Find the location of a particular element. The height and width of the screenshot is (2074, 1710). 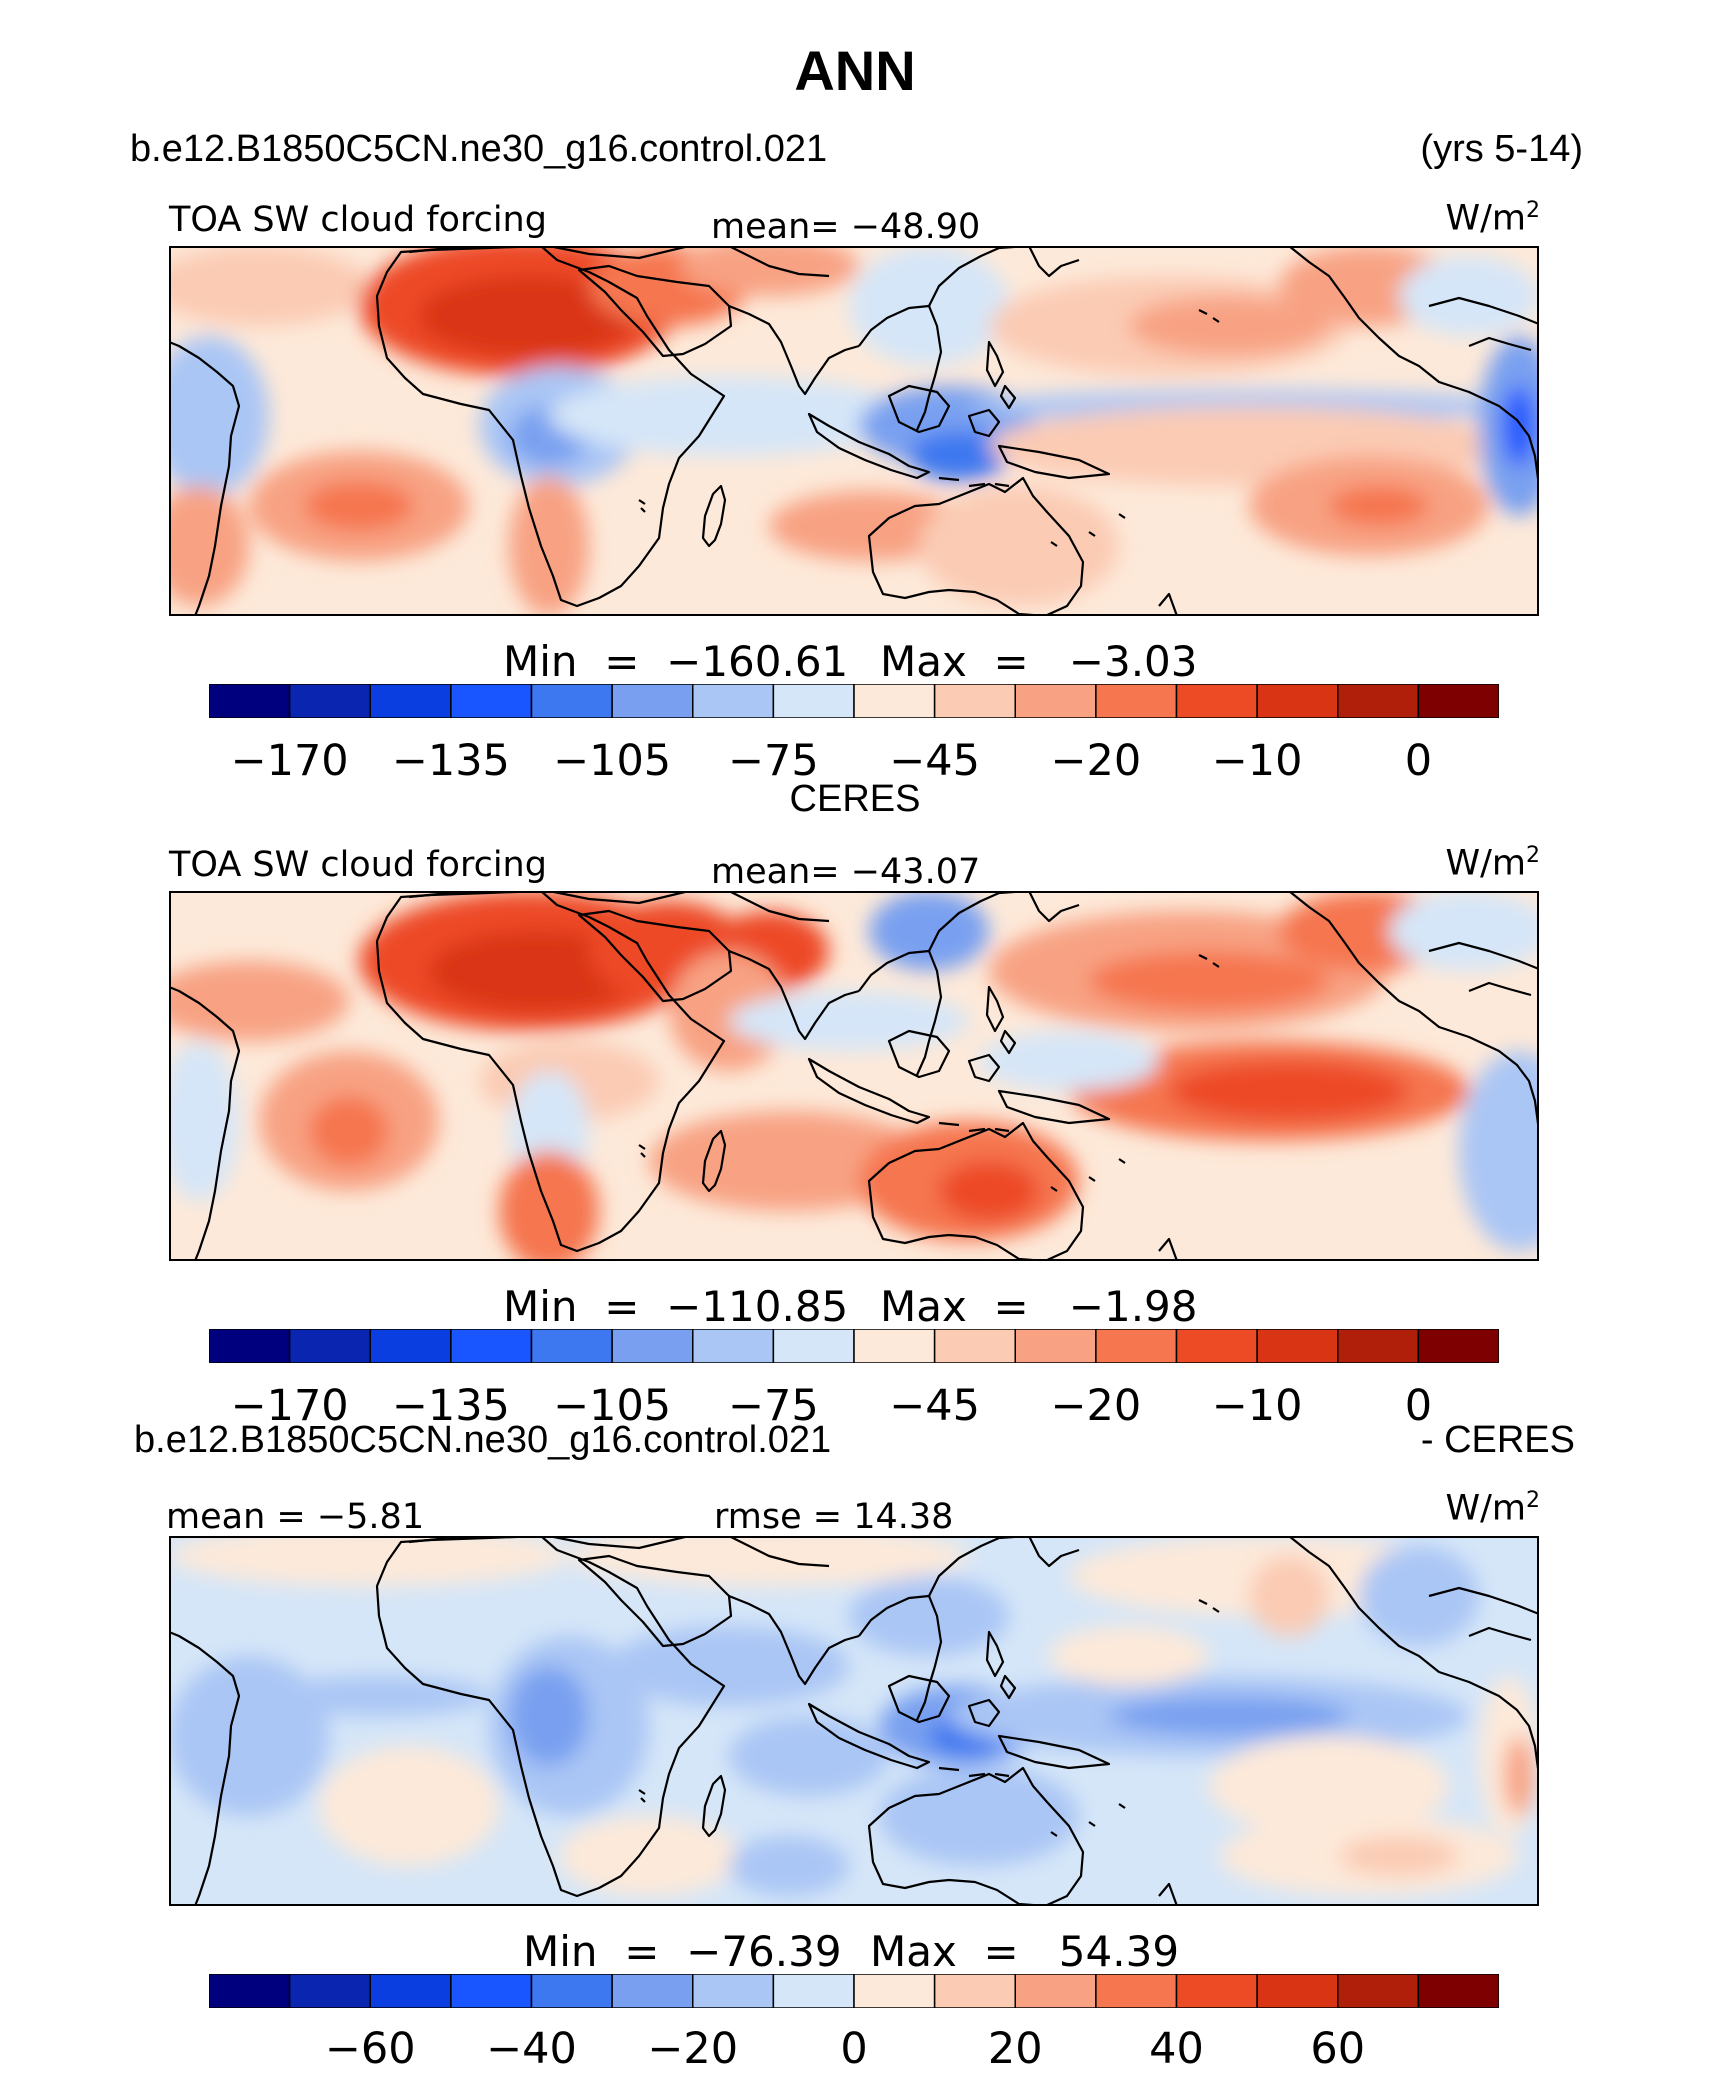

panel-model-units: W/m2 is located at coordinates (1493, 218).